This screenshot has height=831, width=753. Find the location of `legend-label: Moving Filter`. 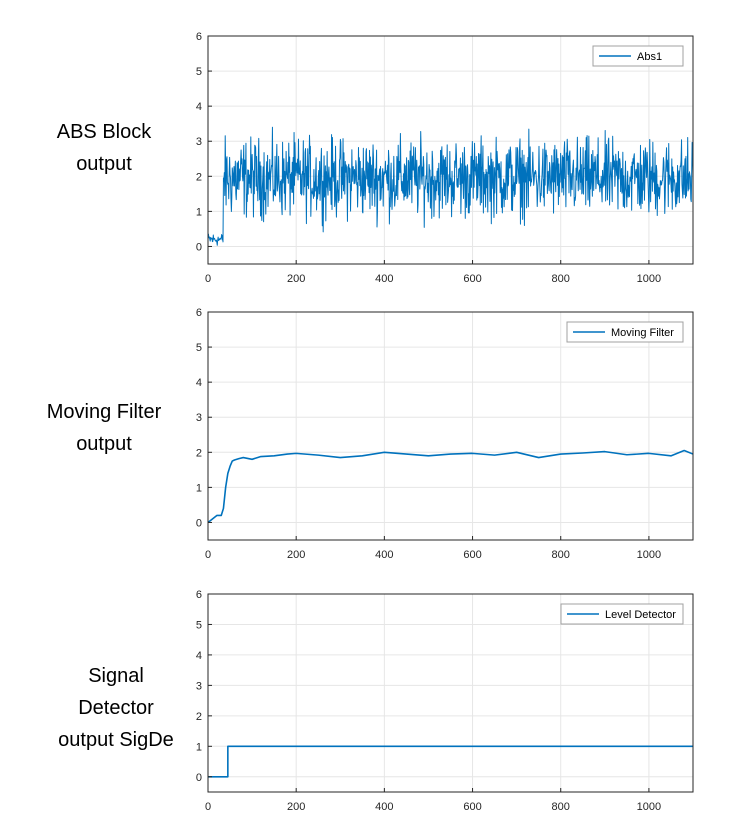

legend-label: Moving Filter is located at coordinates (642, 333).